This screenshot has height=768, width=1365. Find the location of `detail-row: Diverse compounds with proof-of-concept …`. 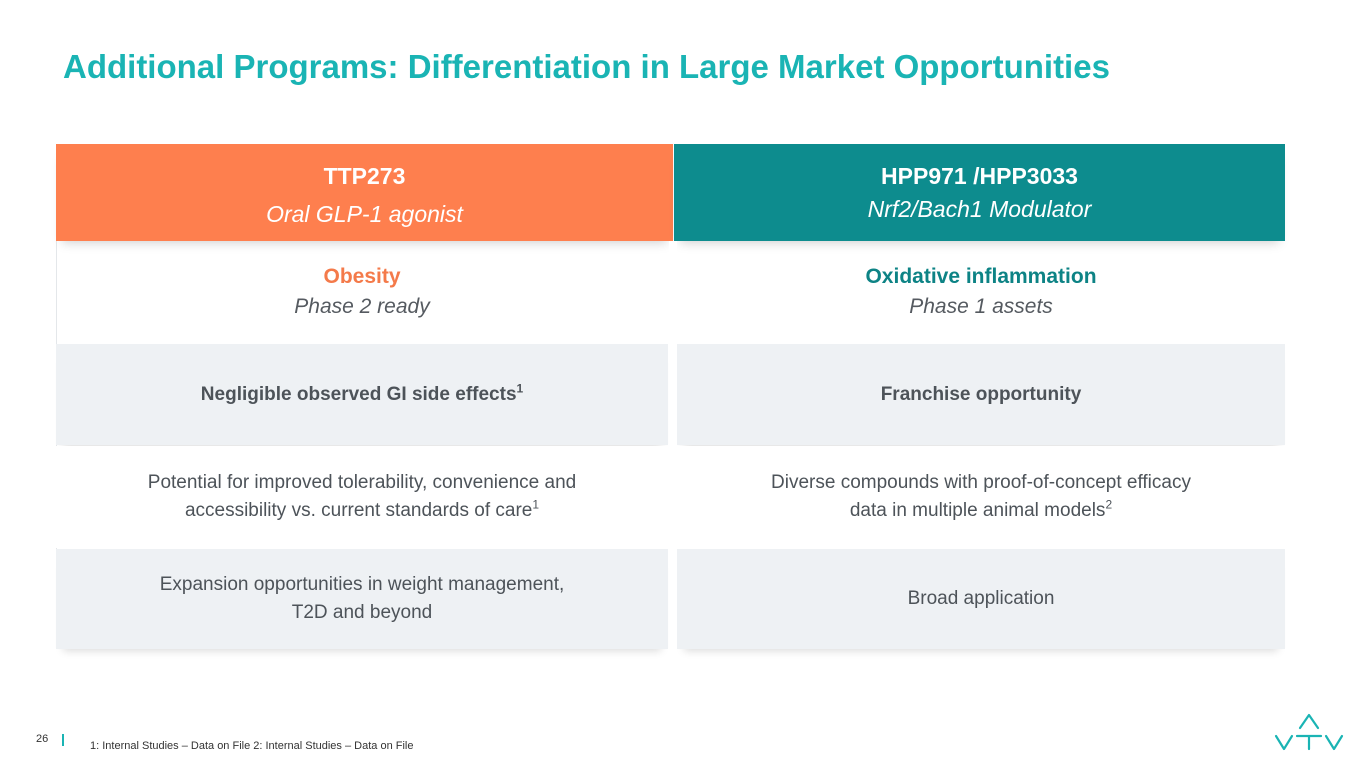

detail-row: Diverse compounds with proof-of-concept … is located at coordinates (981, 497).